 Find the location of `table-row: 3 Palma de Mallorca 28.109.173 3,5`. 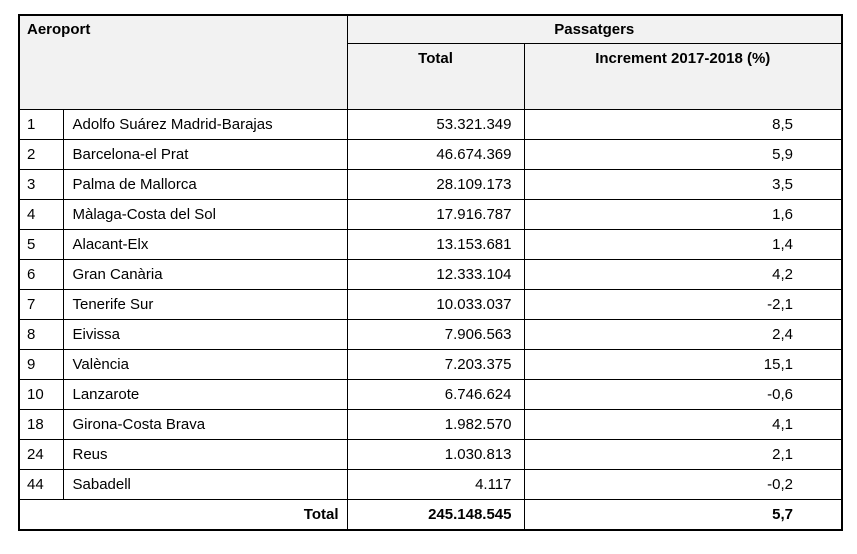

table-row: 3 Palma de Mallorca 28.109.173 3,5 is located at coordinates (430, 184).